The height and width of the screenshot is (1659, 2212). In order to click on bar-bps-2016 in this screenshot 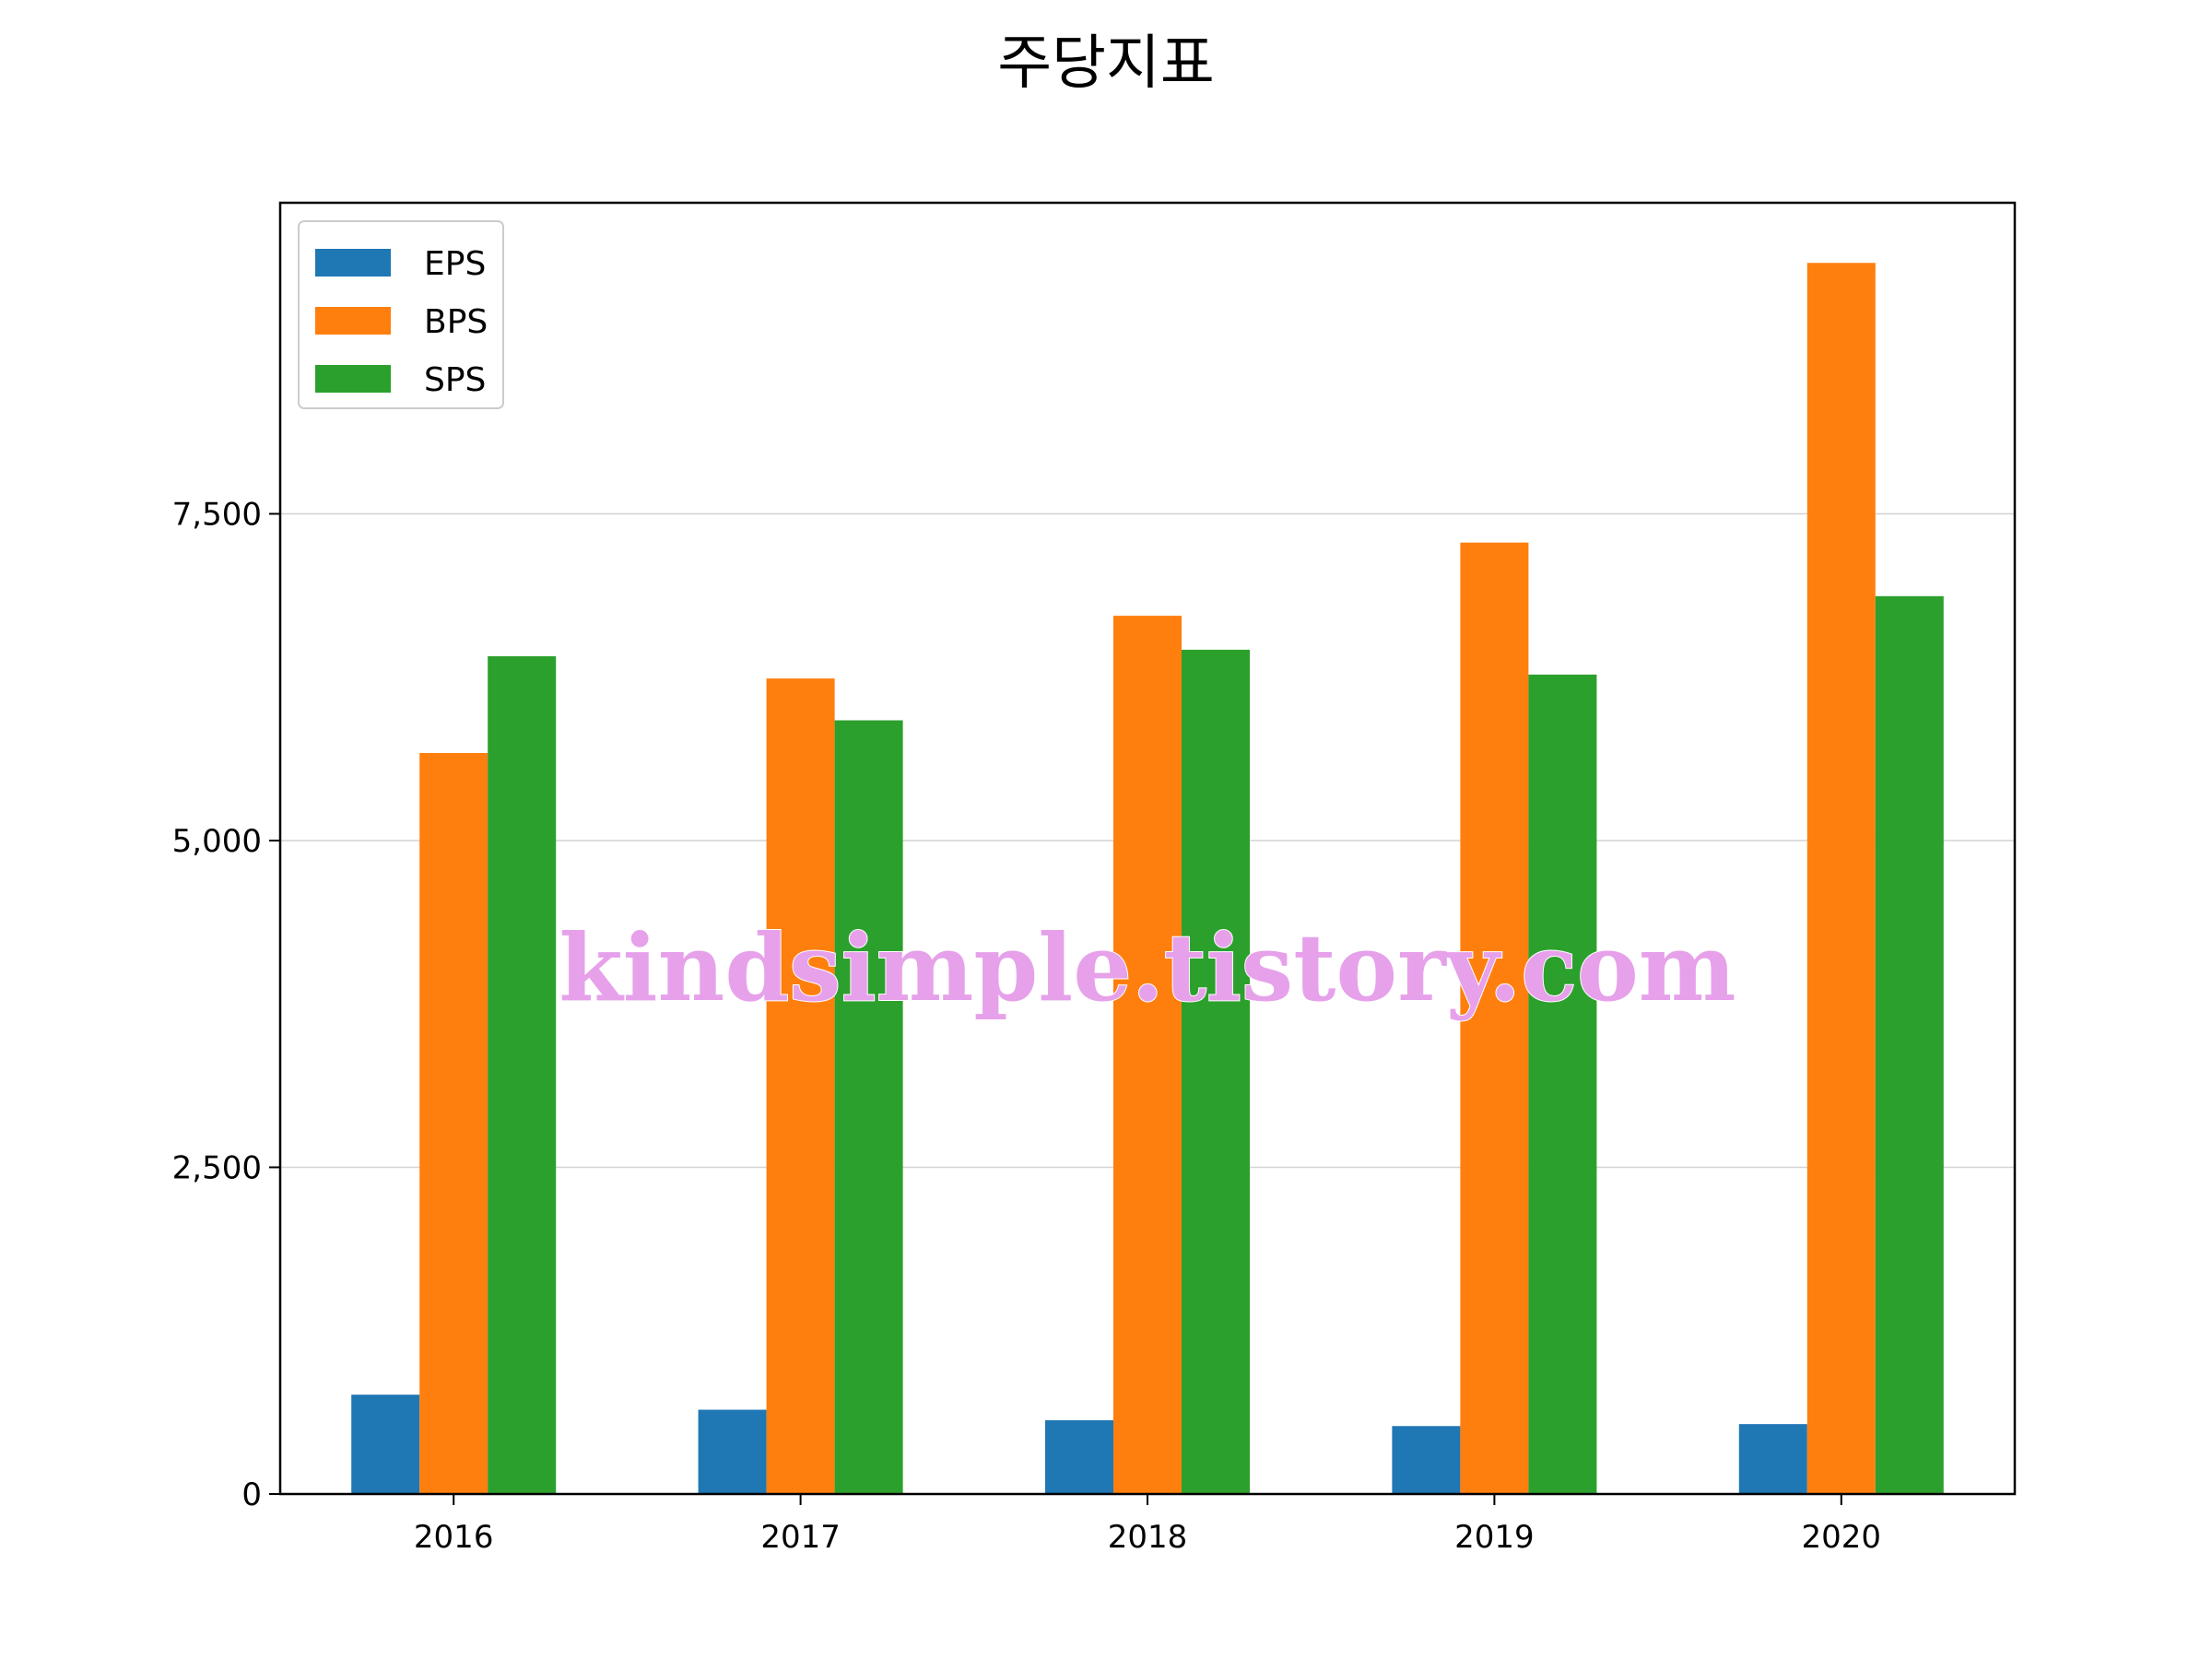, I will do `click(453, 1123)`.